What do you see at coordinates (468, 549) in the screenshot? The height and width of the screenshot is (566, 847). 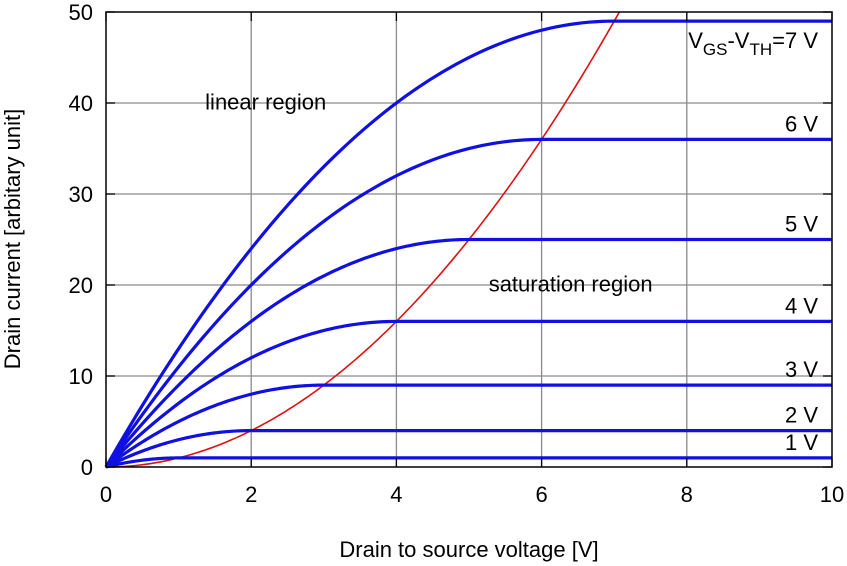 I see `x-axis-label: Drain to source voltage [V]` at bounding box center [468, 549].